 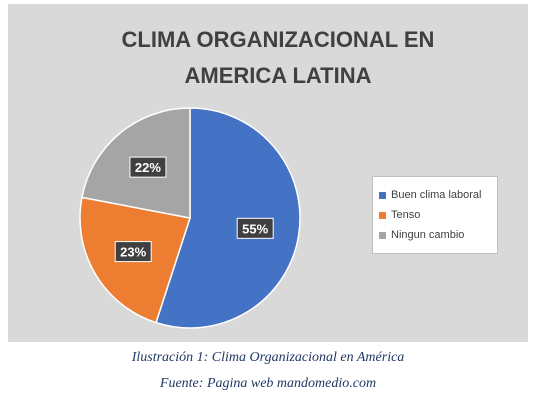 I want to click on pie-data-labels: 55% 23% 22%, so click(x=194, y=209).